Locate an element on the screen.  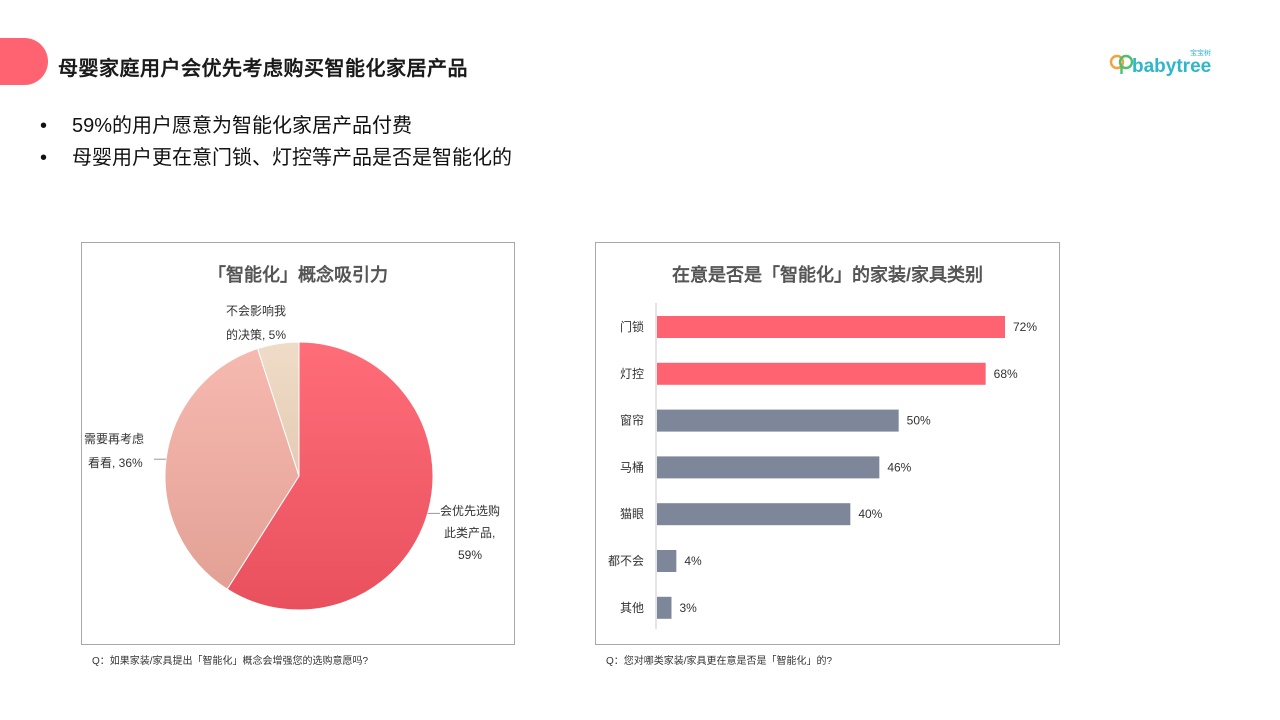
bar-value-label: 3% is located at coordinates (689, 608).